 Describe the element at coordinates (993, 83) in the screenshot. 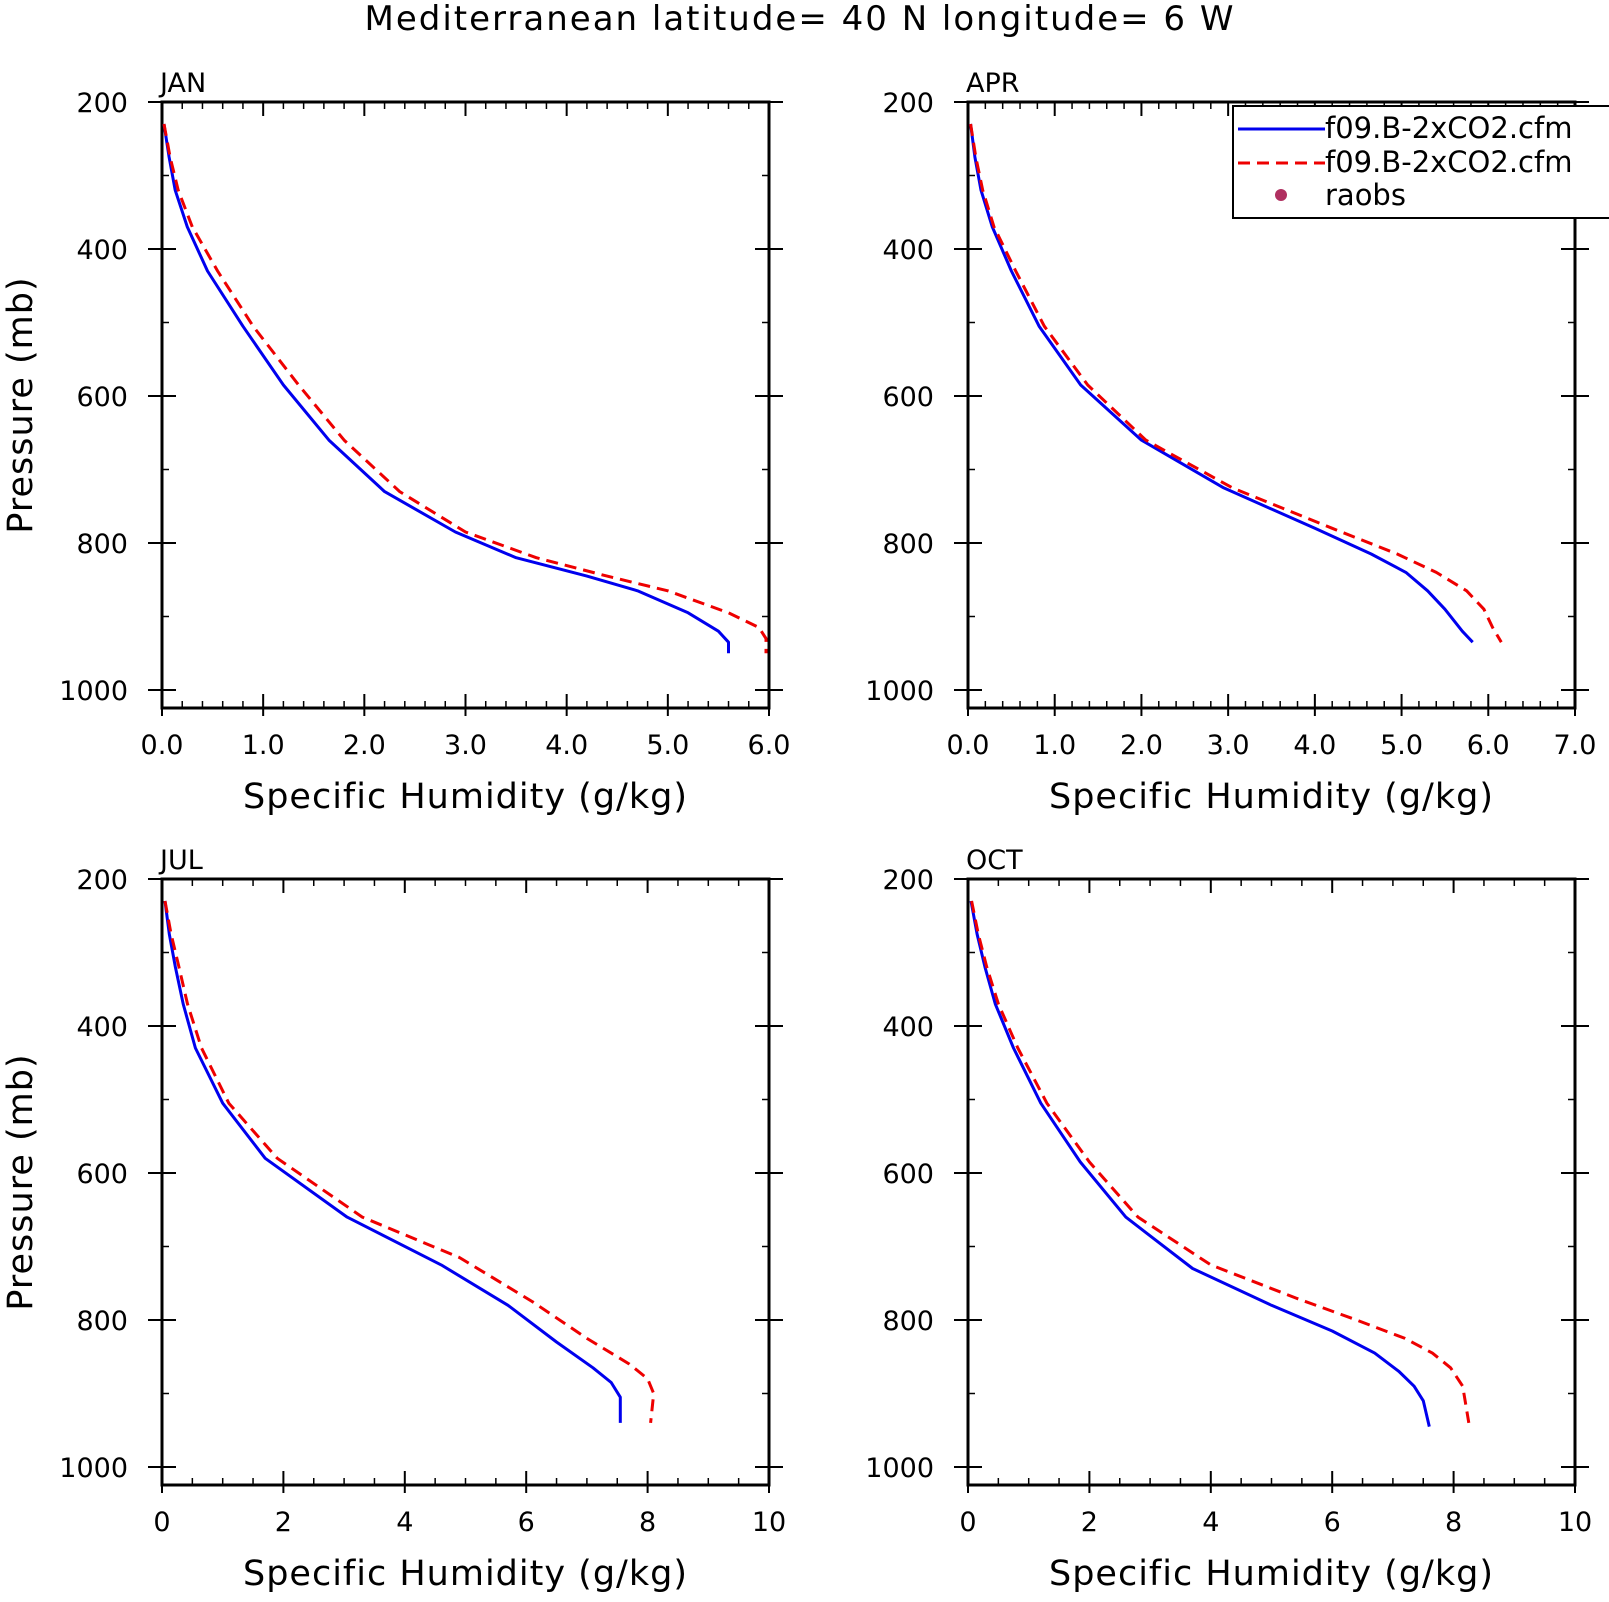

I see `panel-title: APR` at that location.